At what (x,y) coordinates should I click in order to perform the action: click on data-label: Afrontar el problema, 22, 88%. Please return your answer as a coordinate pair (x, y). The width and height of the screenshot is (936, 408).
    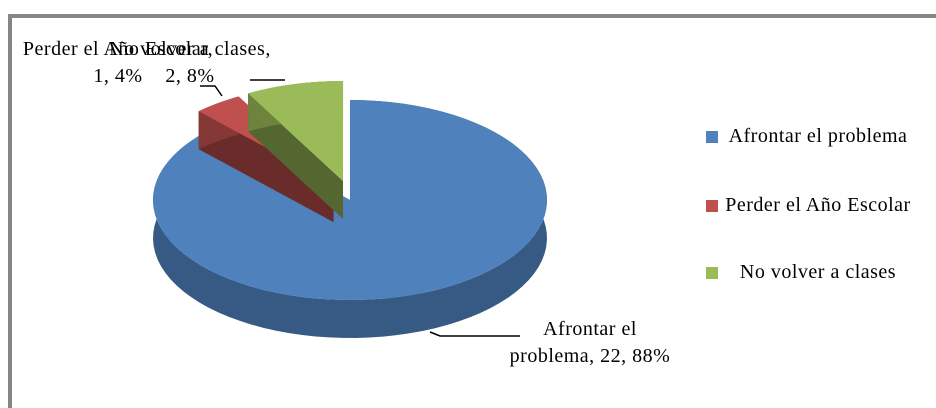
    Looking at the image, I should click on (590, 342).